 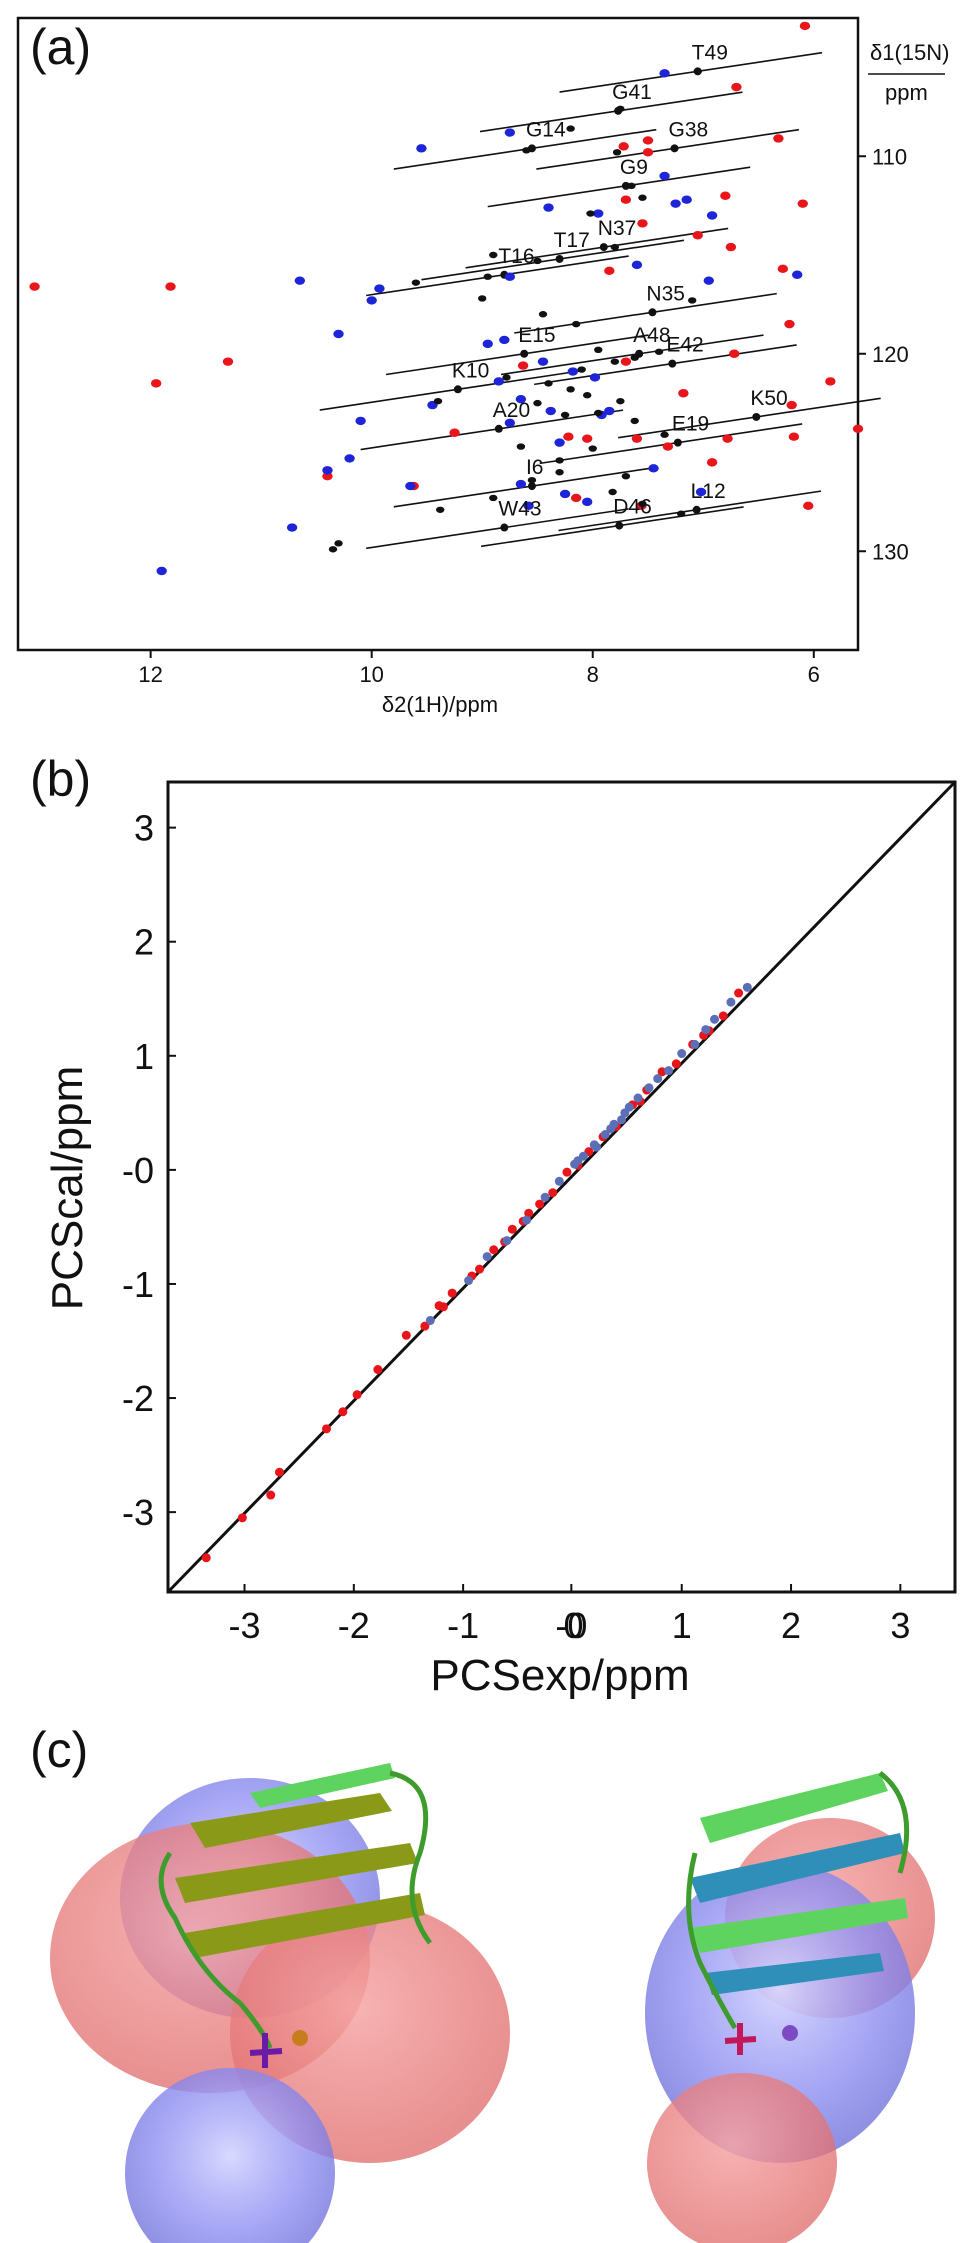 What do you see at coordinates (519, 509) in the screenshot?
I see `residue-label: W43` at bounding box center [519, 509].